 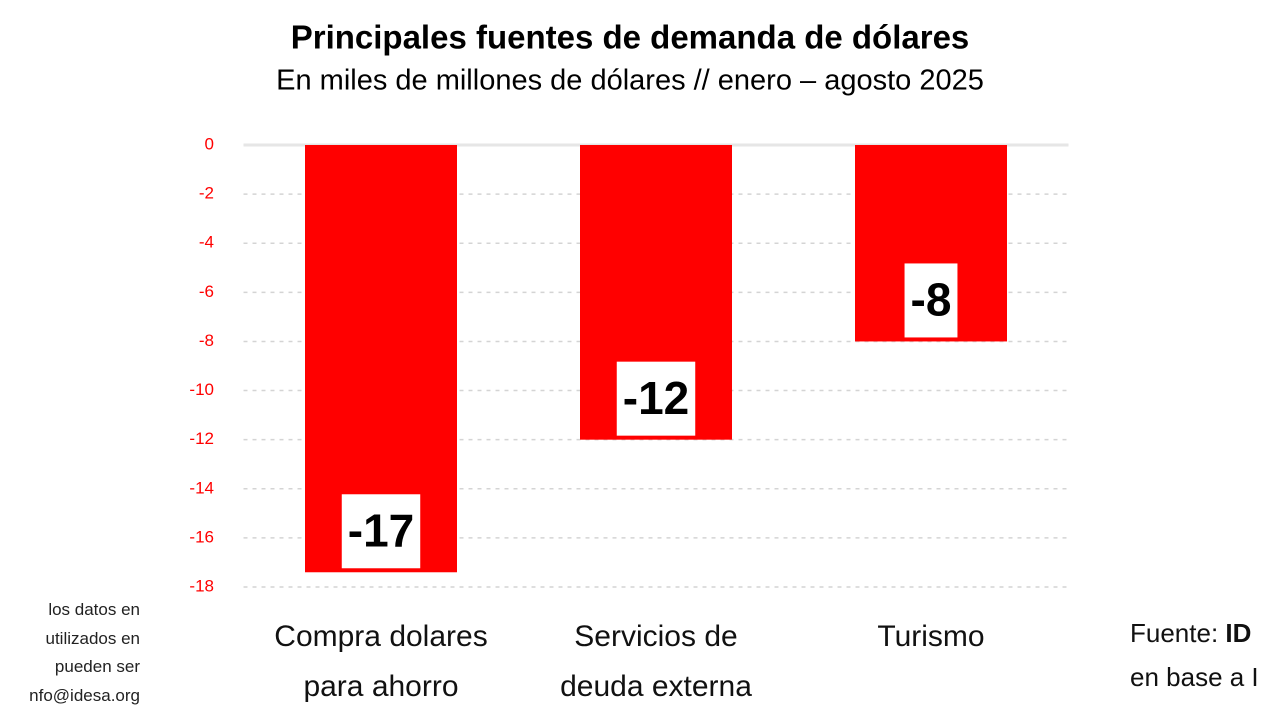 What do you see at coordinates (206, 291) in the screenshot?
I see `y-tick-label: -6` at bounding box center [206, 291].